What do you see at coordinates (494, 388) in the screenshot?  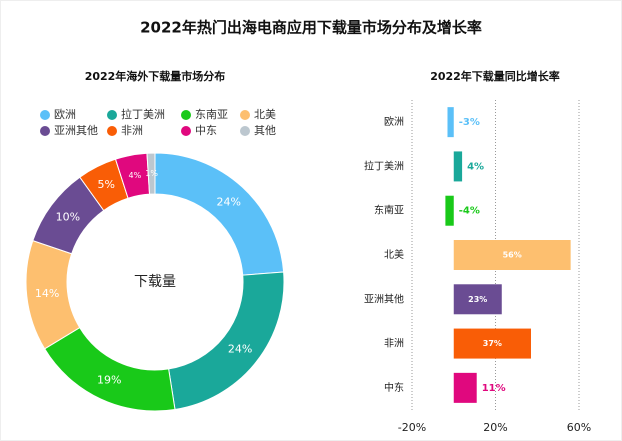 I see `value-label: 11%` at bounding box center [494, 388].